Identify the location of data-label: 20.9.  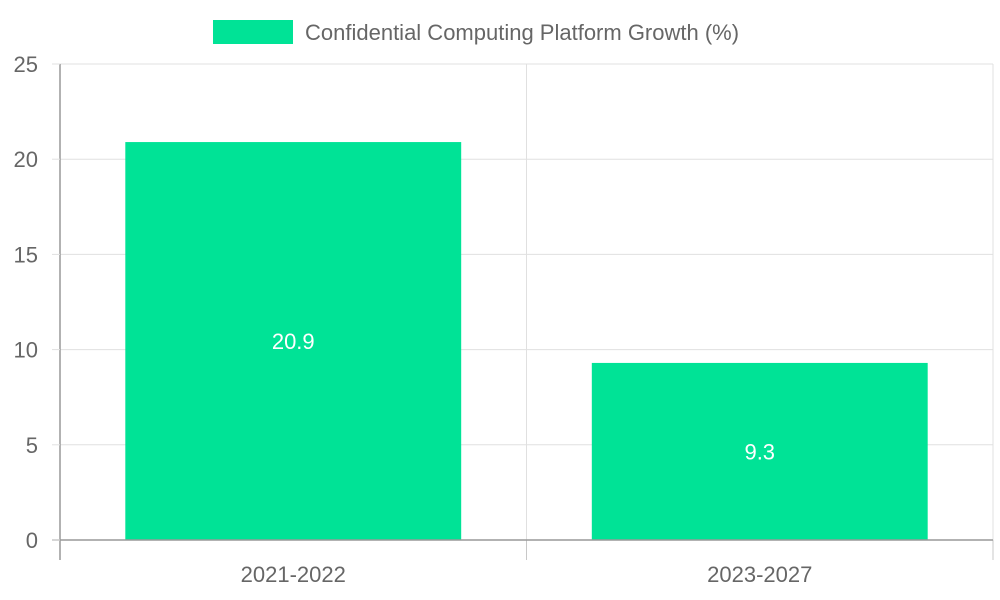
(293, 341).